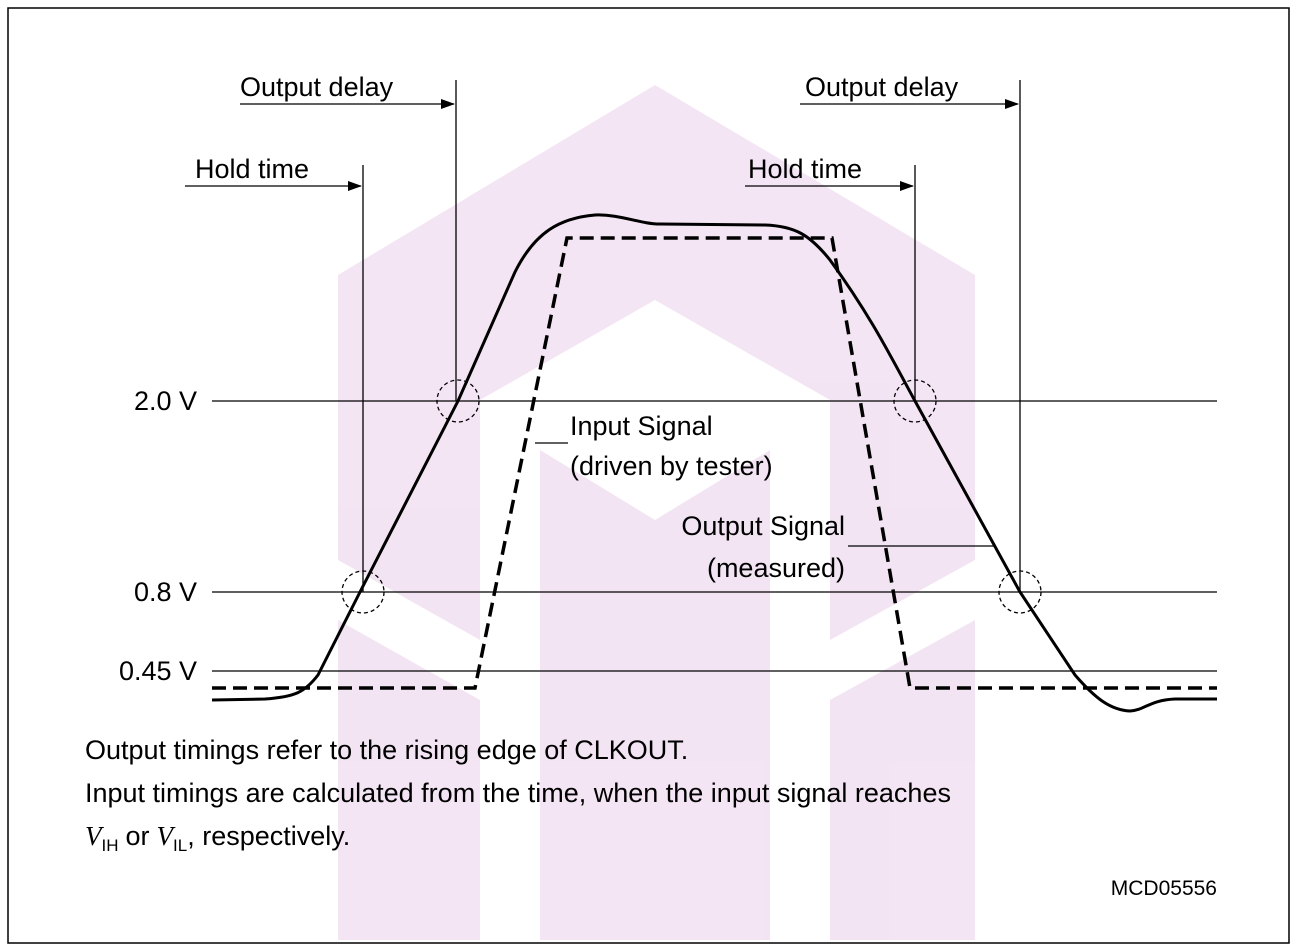 The width and height of the screenshot is (1297, 951). What do you see at coordinates (1164, 888) in the screenshot?
I see `figure-id: MCD05556` at bounding box center [1164, 888].